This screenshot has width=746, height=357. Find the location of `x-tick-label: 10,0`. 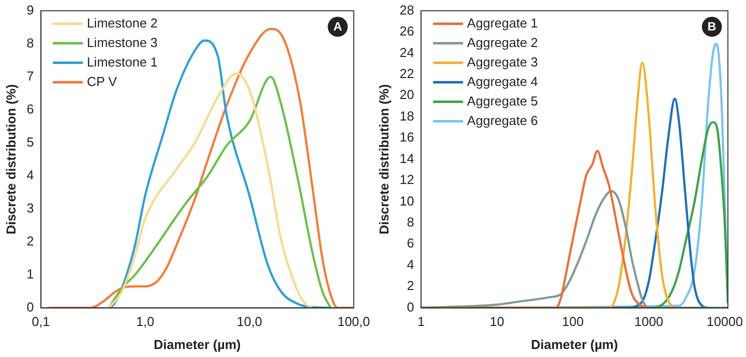

x-tick-label: 10,0 is located at coordinates (249, 322).